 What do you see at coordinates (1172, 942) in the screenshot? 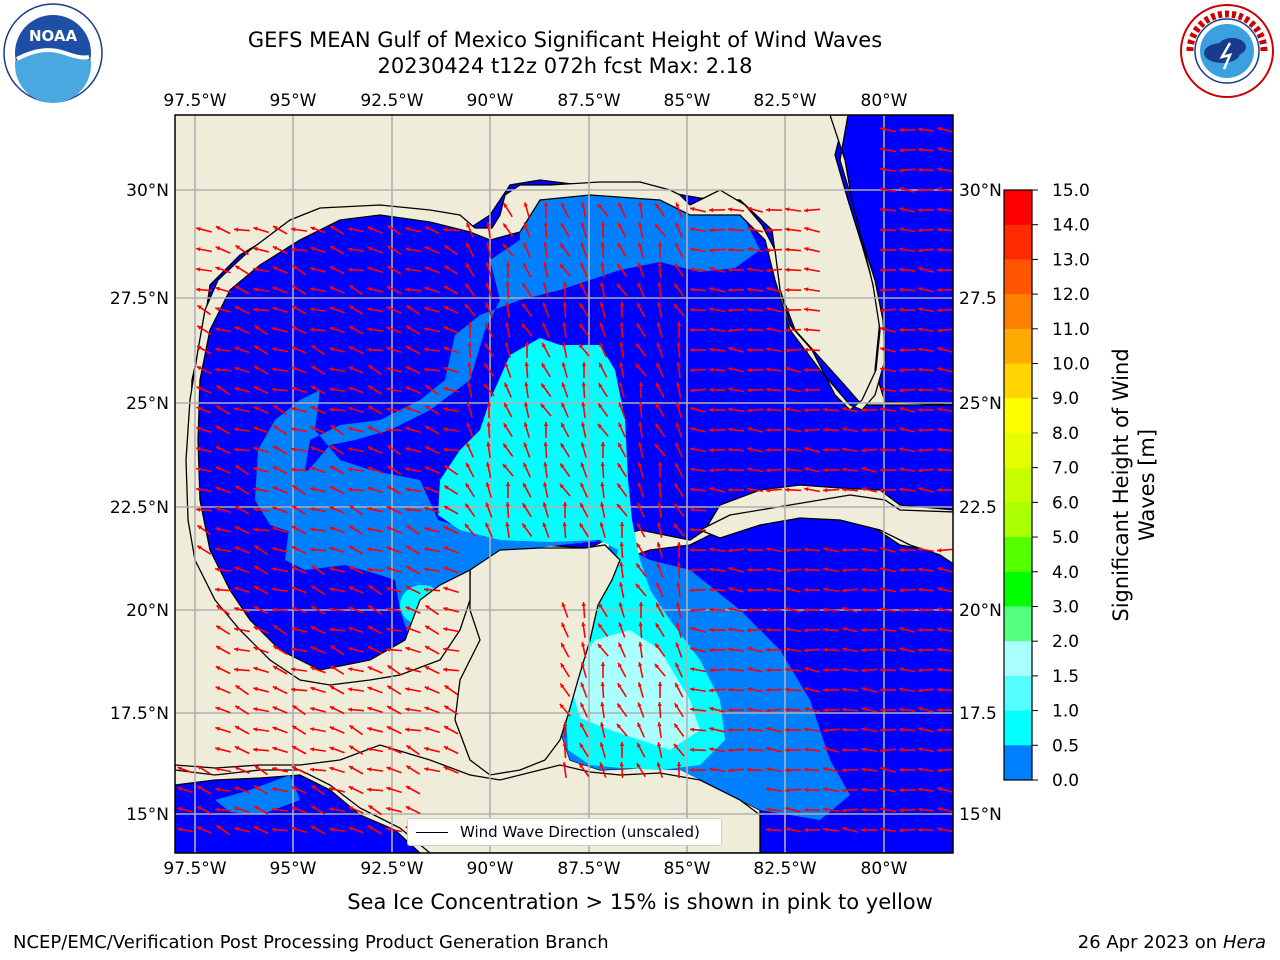
I see `footer-date: 26 Apr 2023 on Hera` at bounding box center [1172, 942].